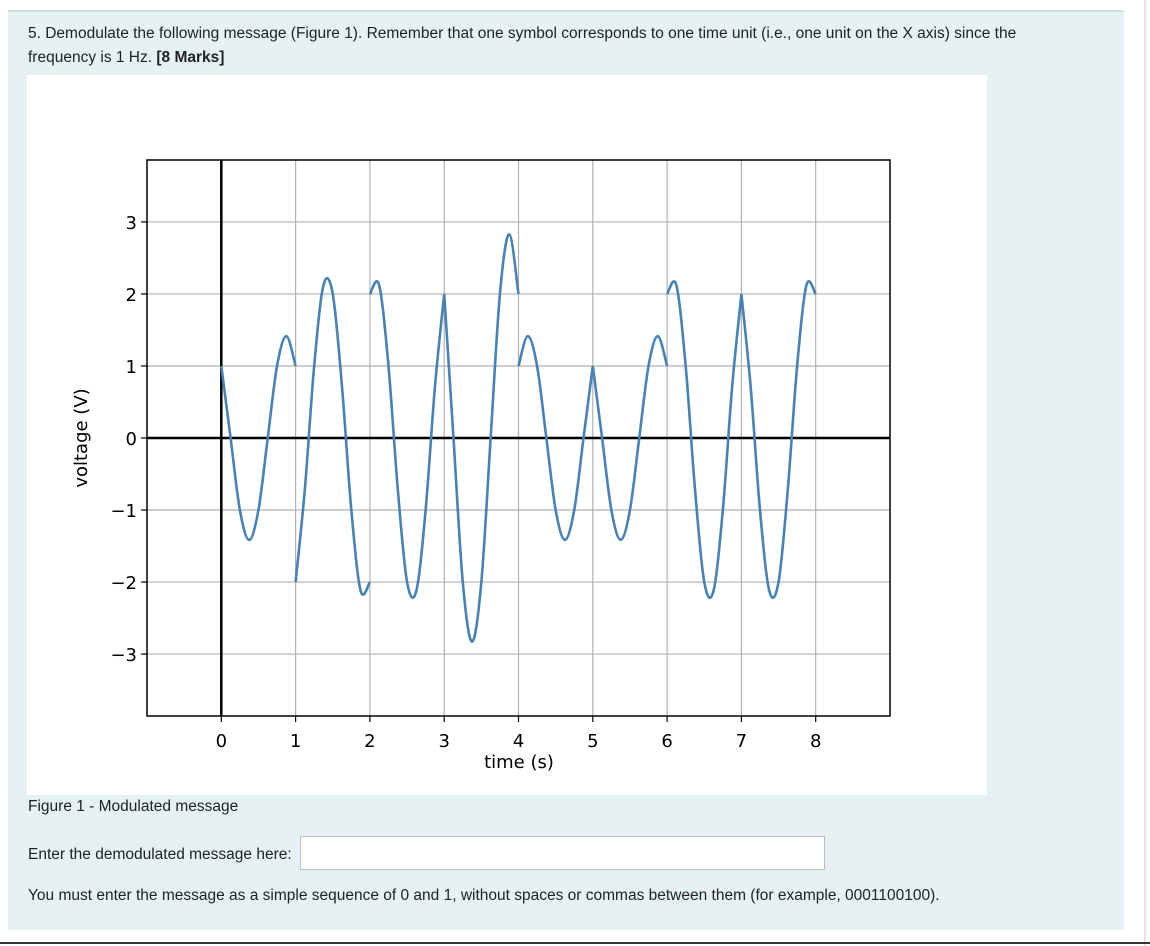 The height and width of the screenshot is (946, 1150). Describe the element at coordinates (562, 853) in the screenshot. I see `answer-input` at that location.